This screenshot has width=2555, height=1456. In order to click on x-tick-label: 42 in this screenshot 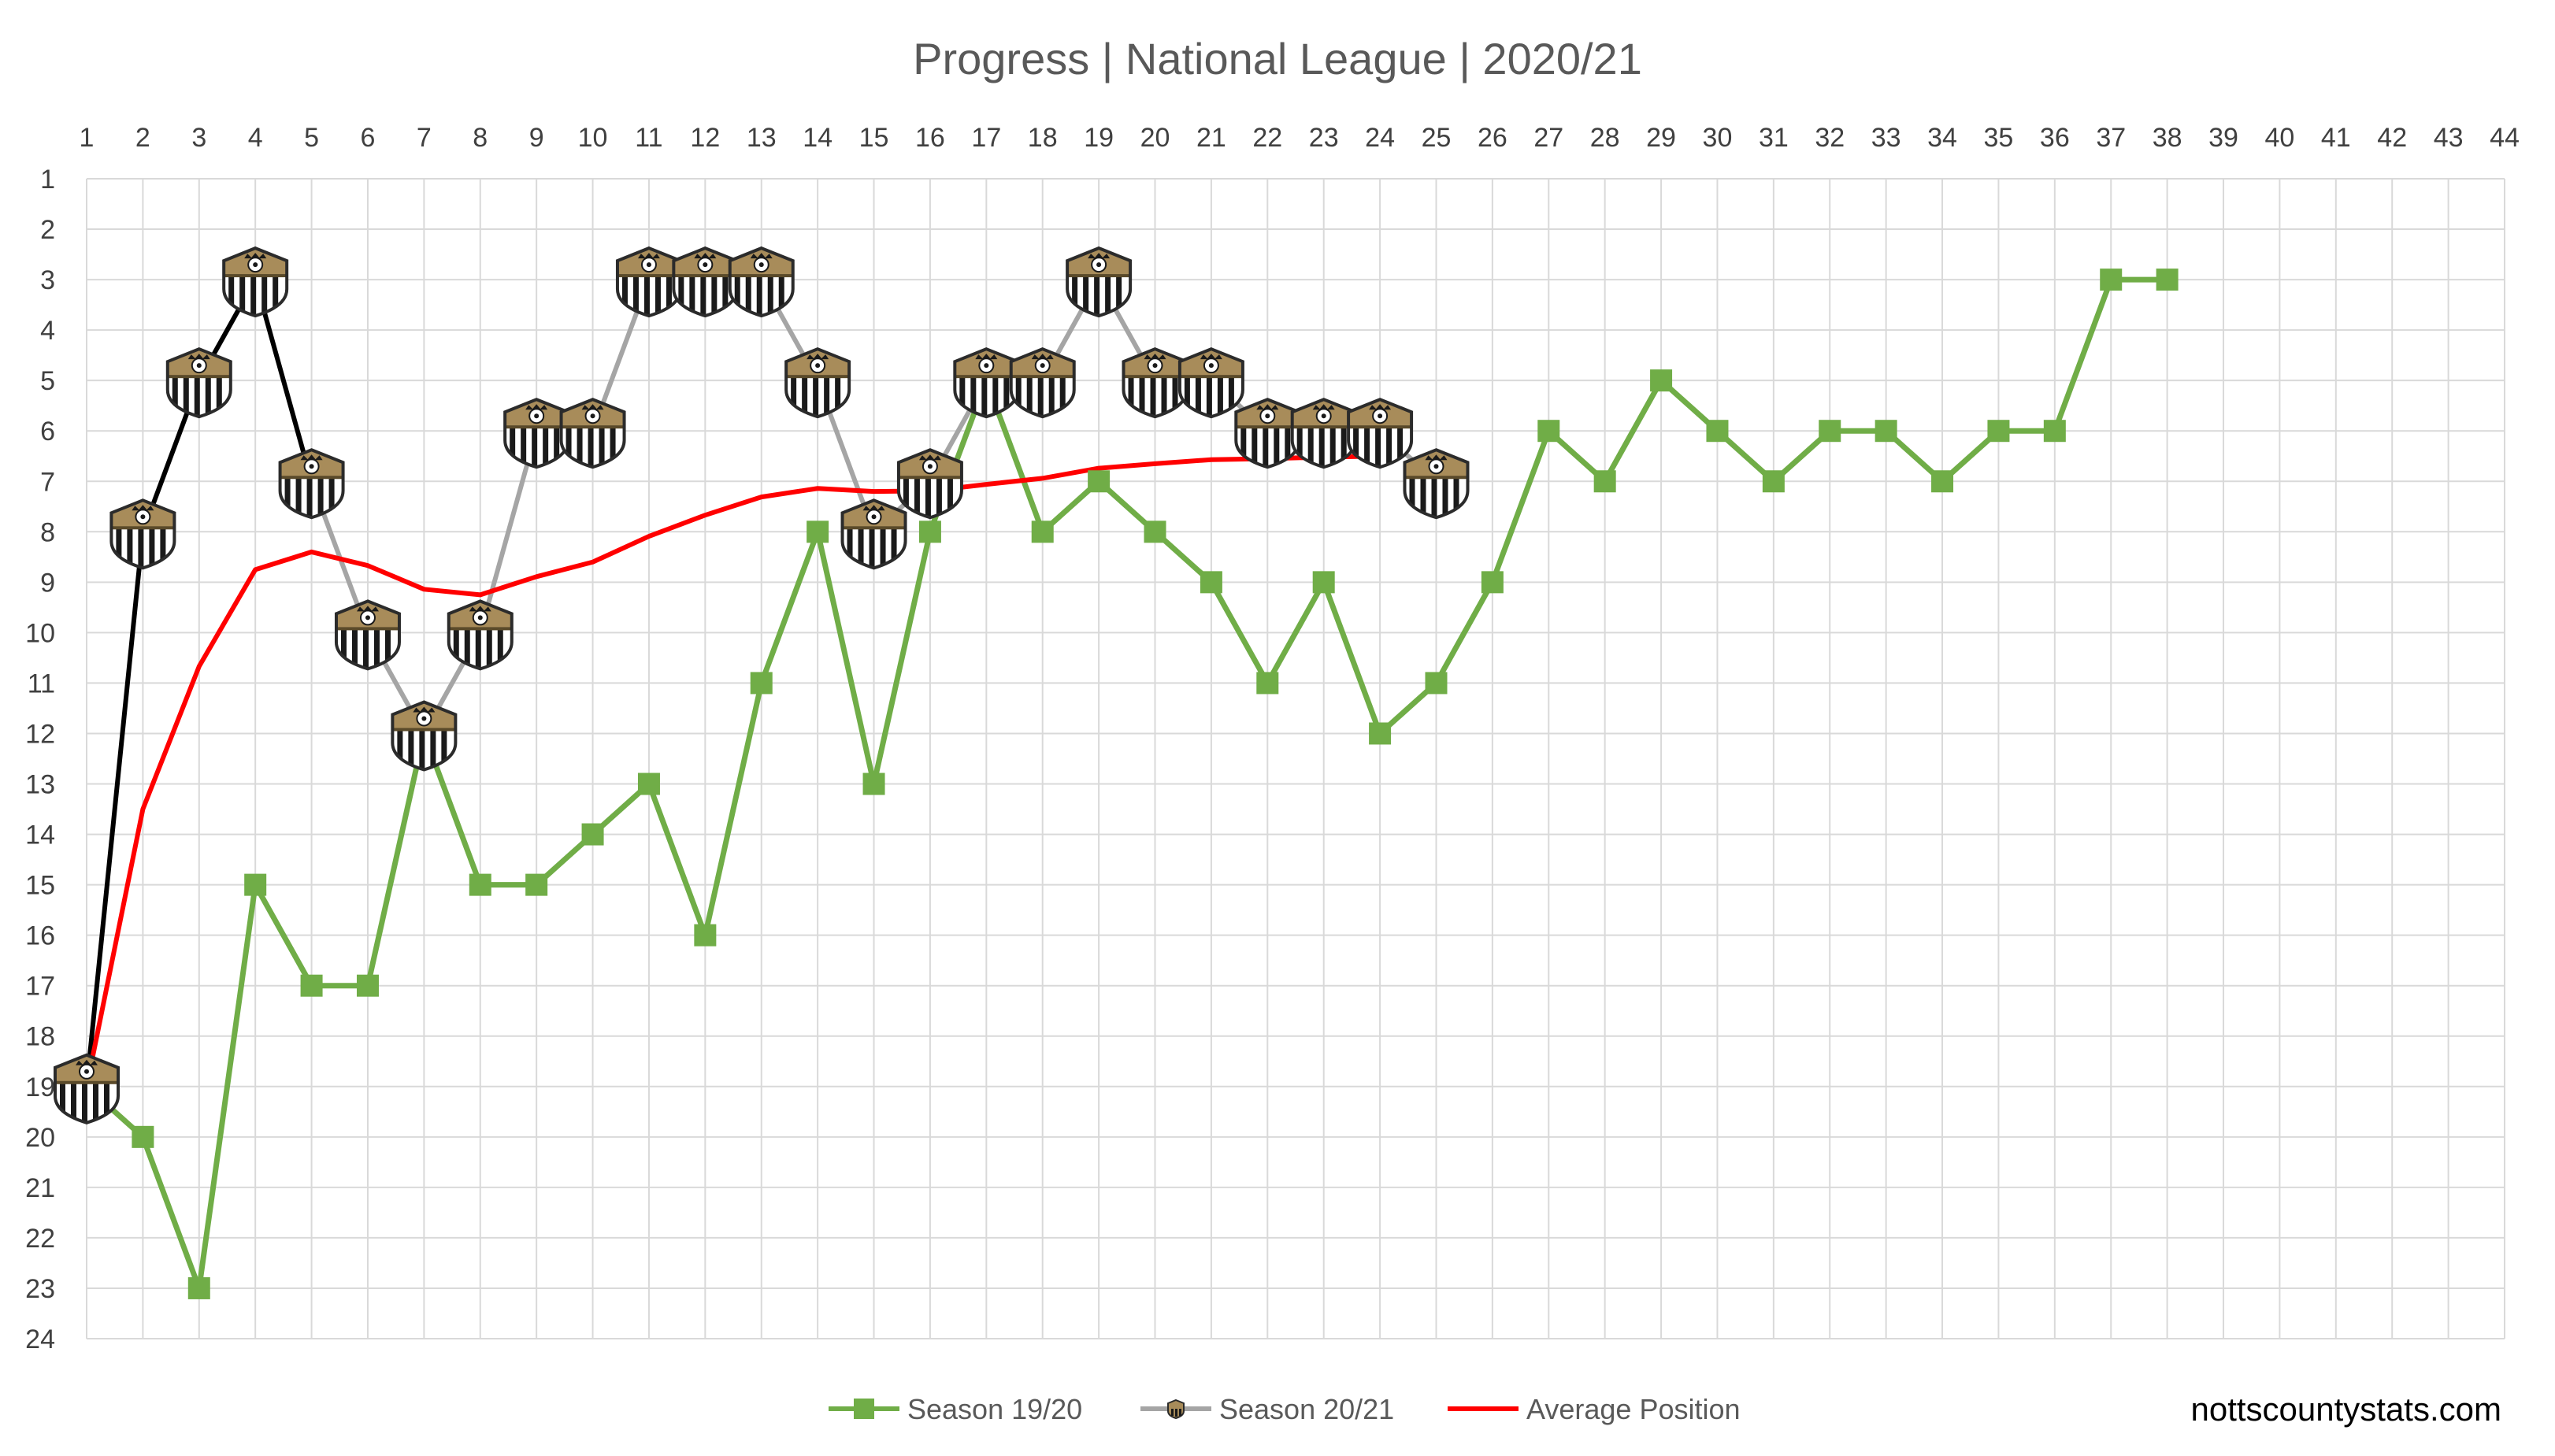, I will do `click(2392, 138)`.